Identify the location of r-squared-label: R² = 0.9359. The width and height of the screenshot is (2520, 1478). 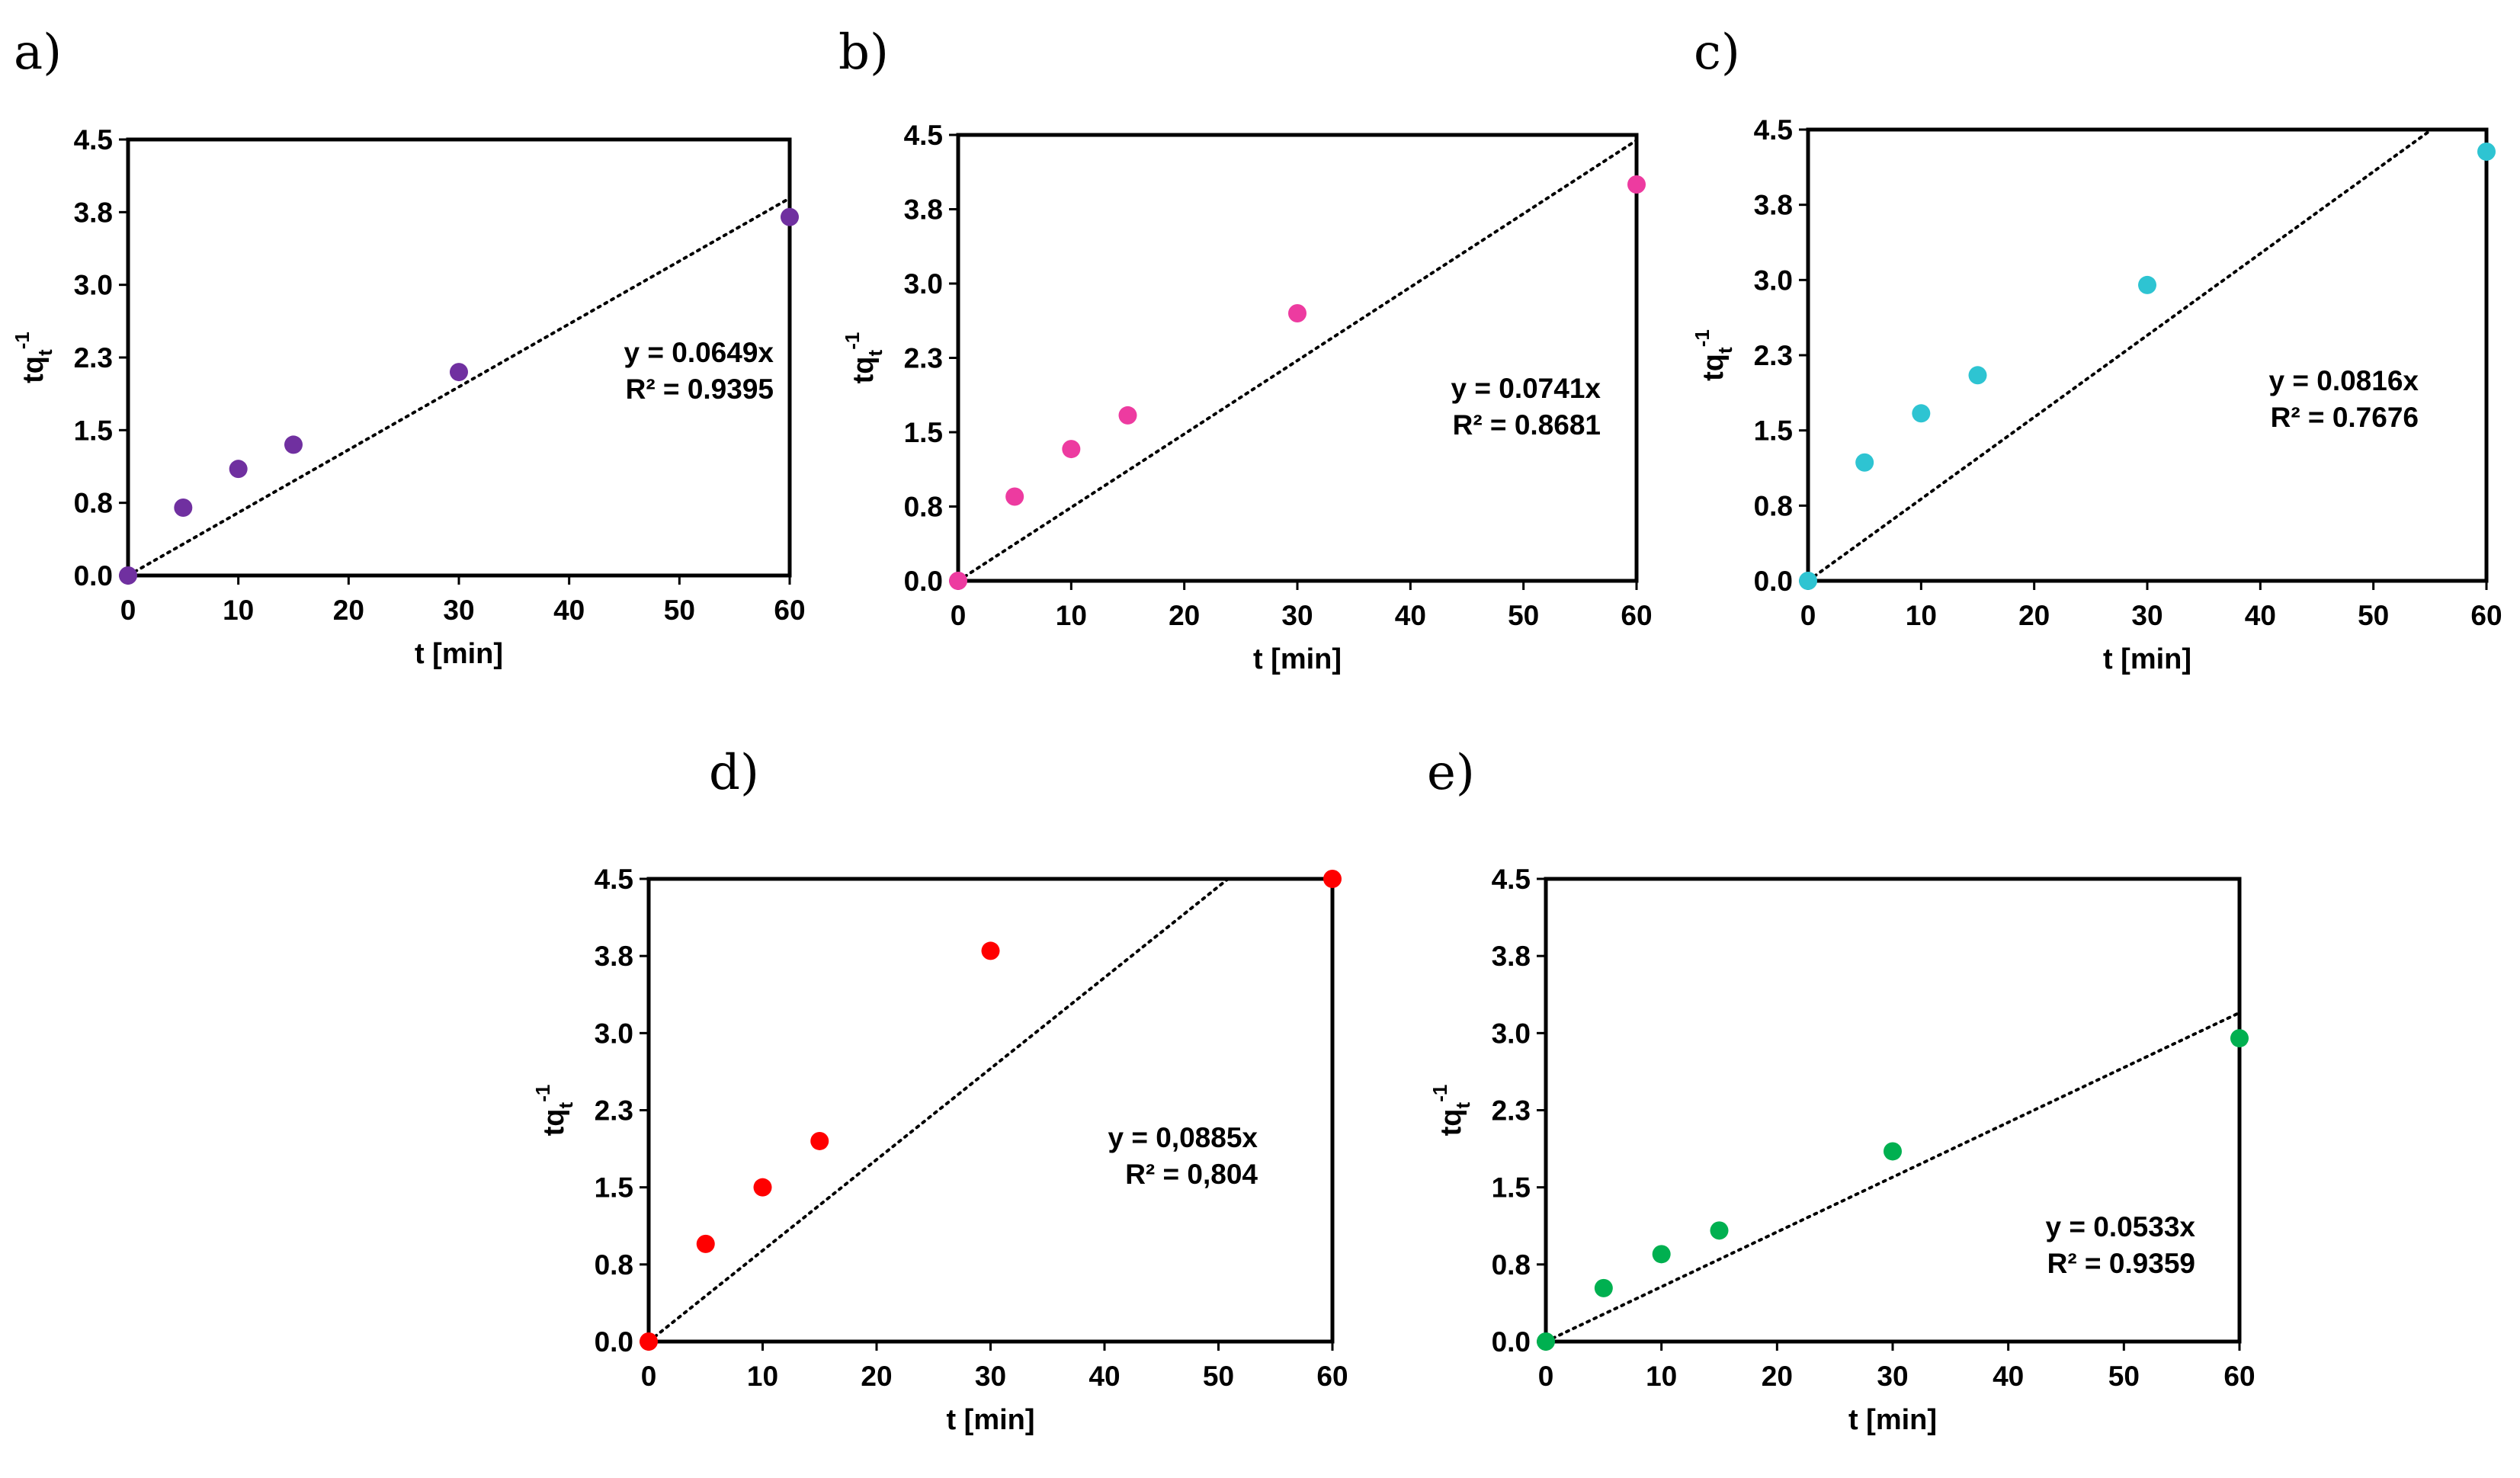
(2121, 1263).